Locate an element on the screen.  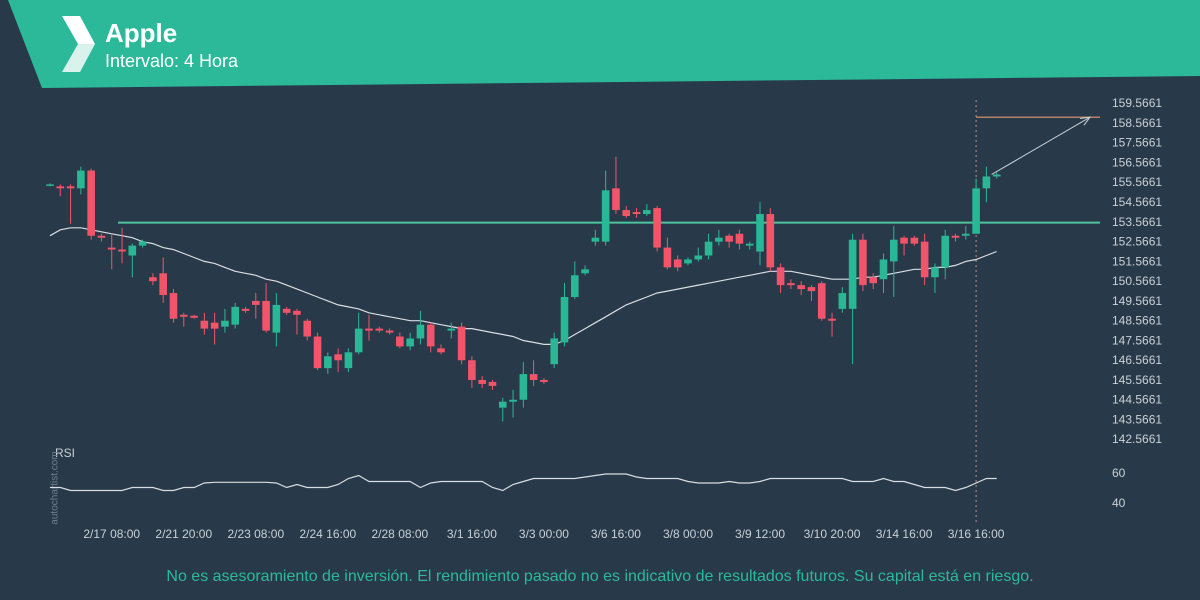
x-tick-label: 3/8 00:00 is located at coordinates (688, 534).